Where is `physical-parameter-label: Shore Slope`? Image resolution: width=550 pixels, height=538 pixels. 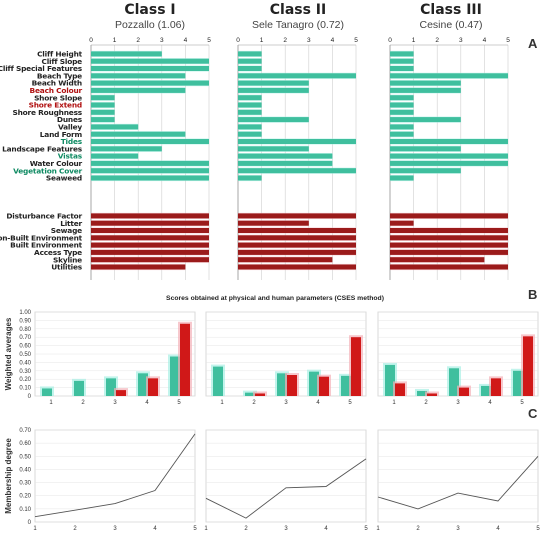 physical-parameter-label: Shore Slope is located at coordinates (58, 97).